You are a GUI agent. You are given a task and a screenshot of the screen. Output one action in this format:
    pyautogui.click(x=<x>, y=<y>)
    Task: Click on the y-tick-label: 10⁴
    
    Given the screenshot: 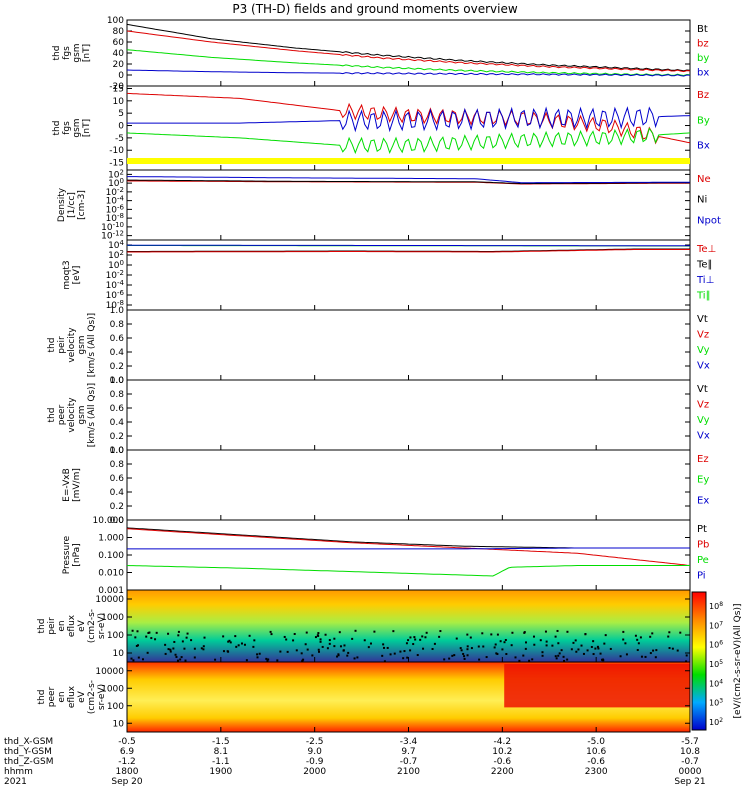 What is the action you would take?
    pyautogui.click(x=116, y=245)
    